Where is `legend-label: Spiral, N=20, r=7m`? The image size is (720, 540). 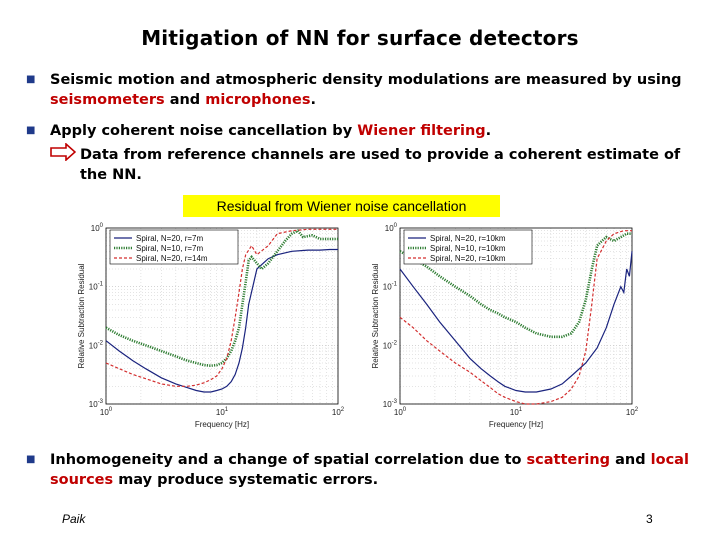 legend-label: Spiral, N=20, r=7m is located at coordinates (169, 238).